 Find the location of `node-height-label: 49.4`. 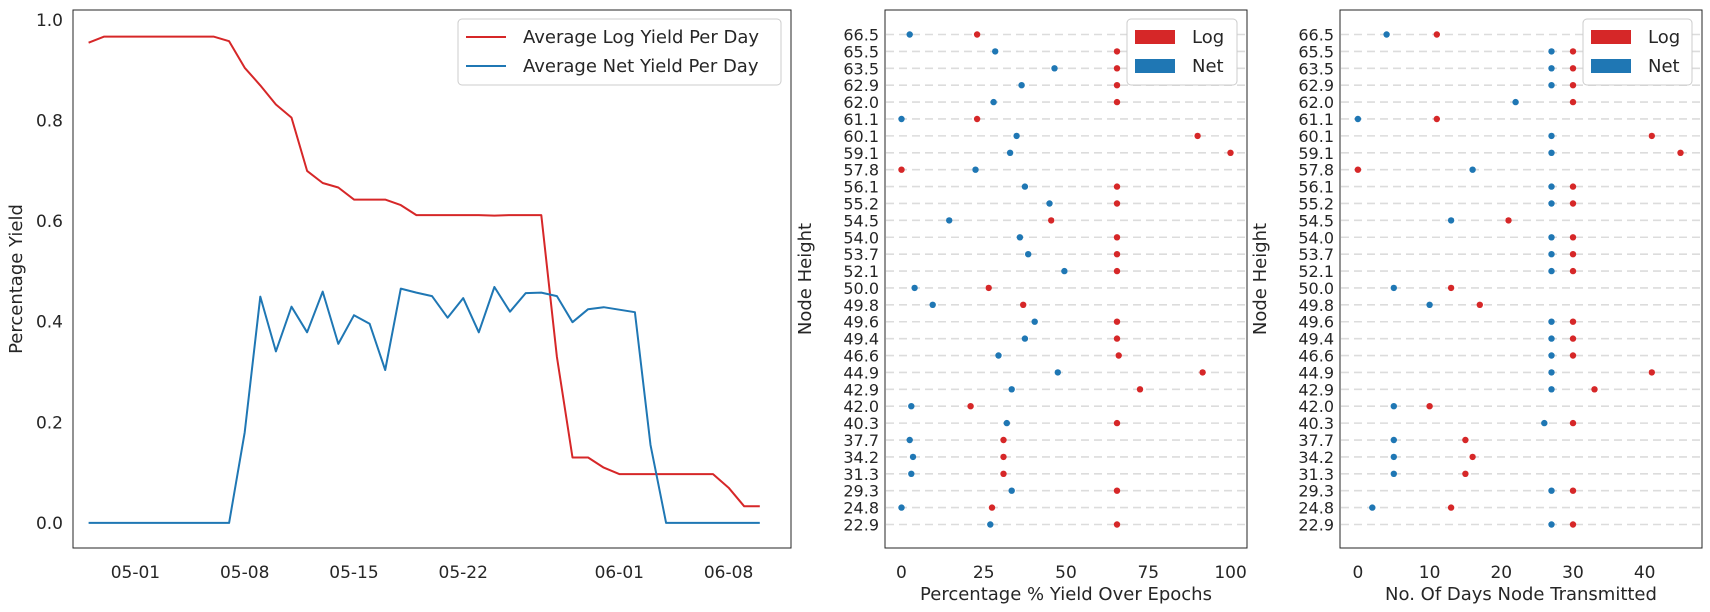

node-height-label: 49.4 is located at coordinates (1316, 339).